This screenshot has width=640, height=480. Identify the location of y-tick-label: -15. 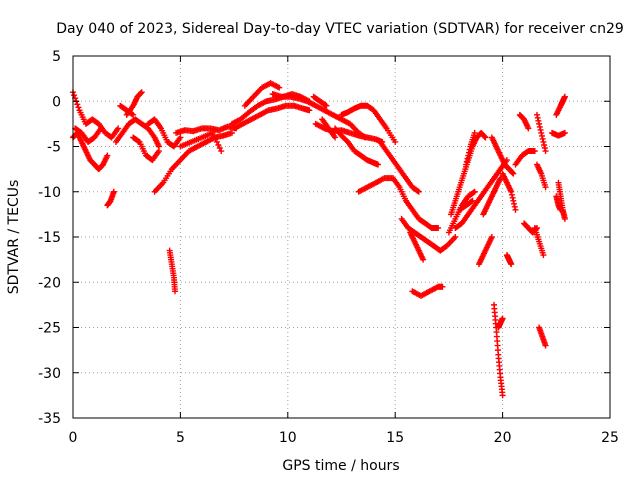
(49, 238).